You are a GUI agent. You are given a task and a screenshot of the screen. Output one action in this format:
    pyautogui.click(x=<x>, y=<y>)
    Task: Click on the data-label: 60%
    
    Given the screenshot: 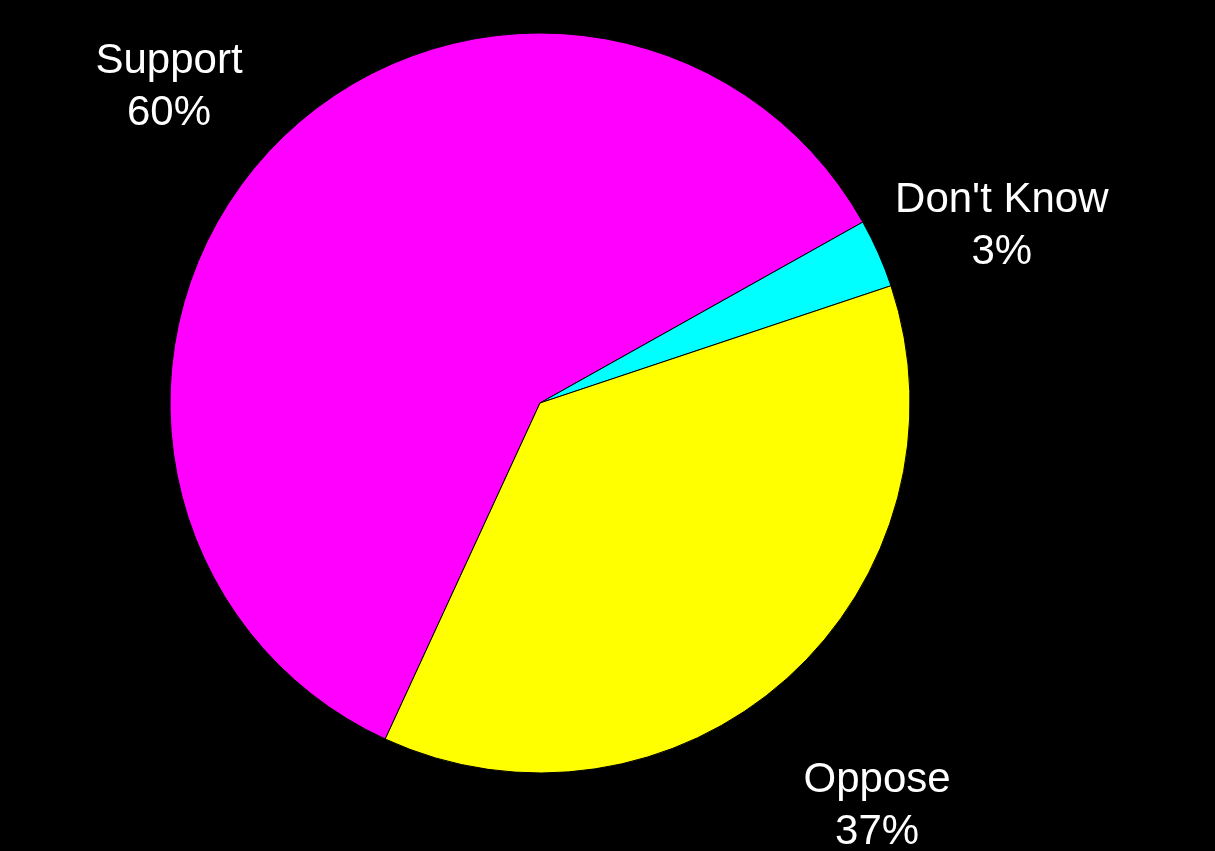 What is the action you would take?
    pyautogui.click(x=169, y=111)
    